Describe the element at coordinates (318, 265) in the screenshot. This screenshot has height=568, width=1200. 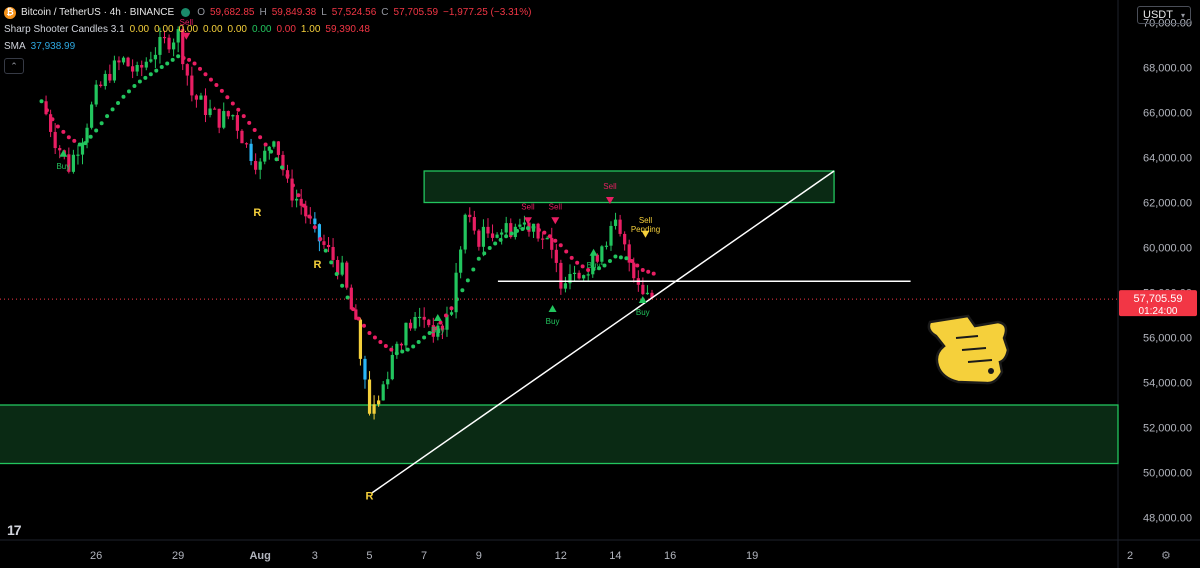
I see `signal-label: R` at that location.